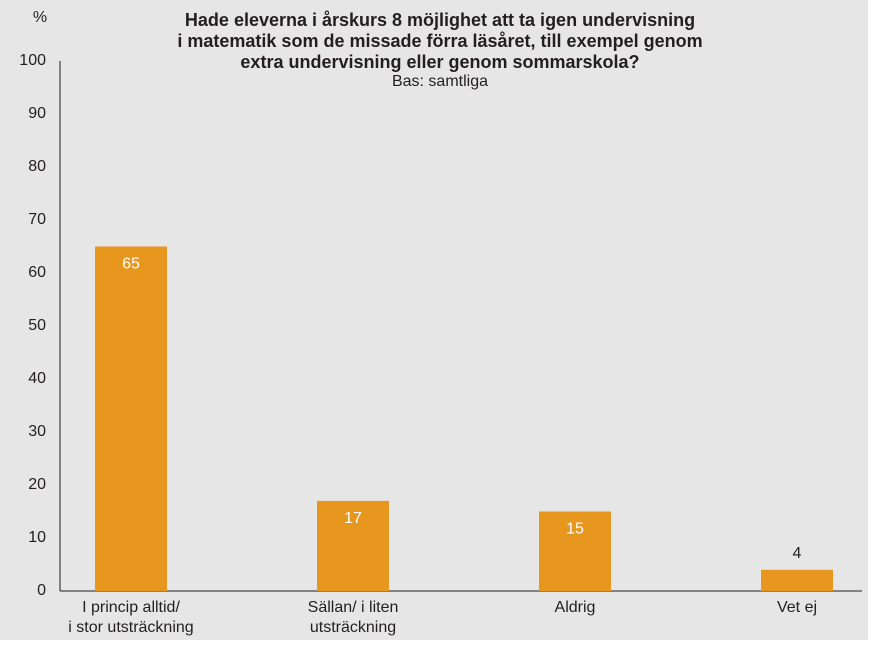 The height and width of the screenshot is (645, 876). What do you see at coordinates (797, 607) in the screenshot?
I see `x-tick-label: Vet ej` at bounding box center [797, 607].